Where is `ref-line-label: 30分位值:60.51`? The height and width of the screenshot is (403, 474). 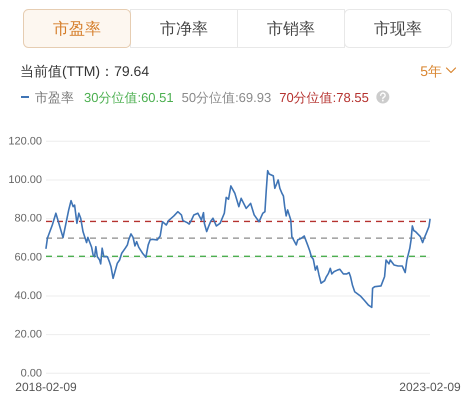
ref-line-label: 30分位值:60.51 is located at coordinates (129, 97).